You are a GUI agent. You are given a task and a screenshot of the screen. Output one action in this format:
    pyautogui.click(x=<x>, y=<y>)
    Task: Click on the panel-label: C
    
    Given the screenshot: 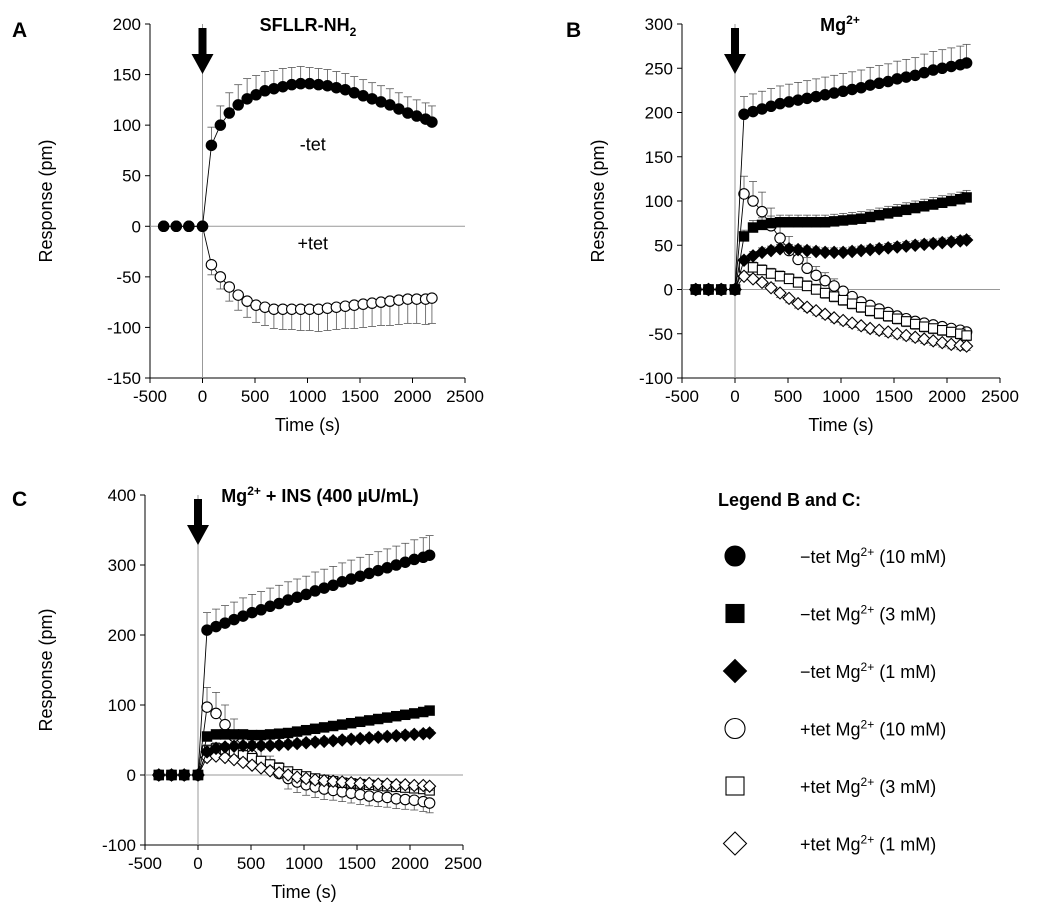 What is the action you would take?
    pyautogui.click(x=19, y=499)
    